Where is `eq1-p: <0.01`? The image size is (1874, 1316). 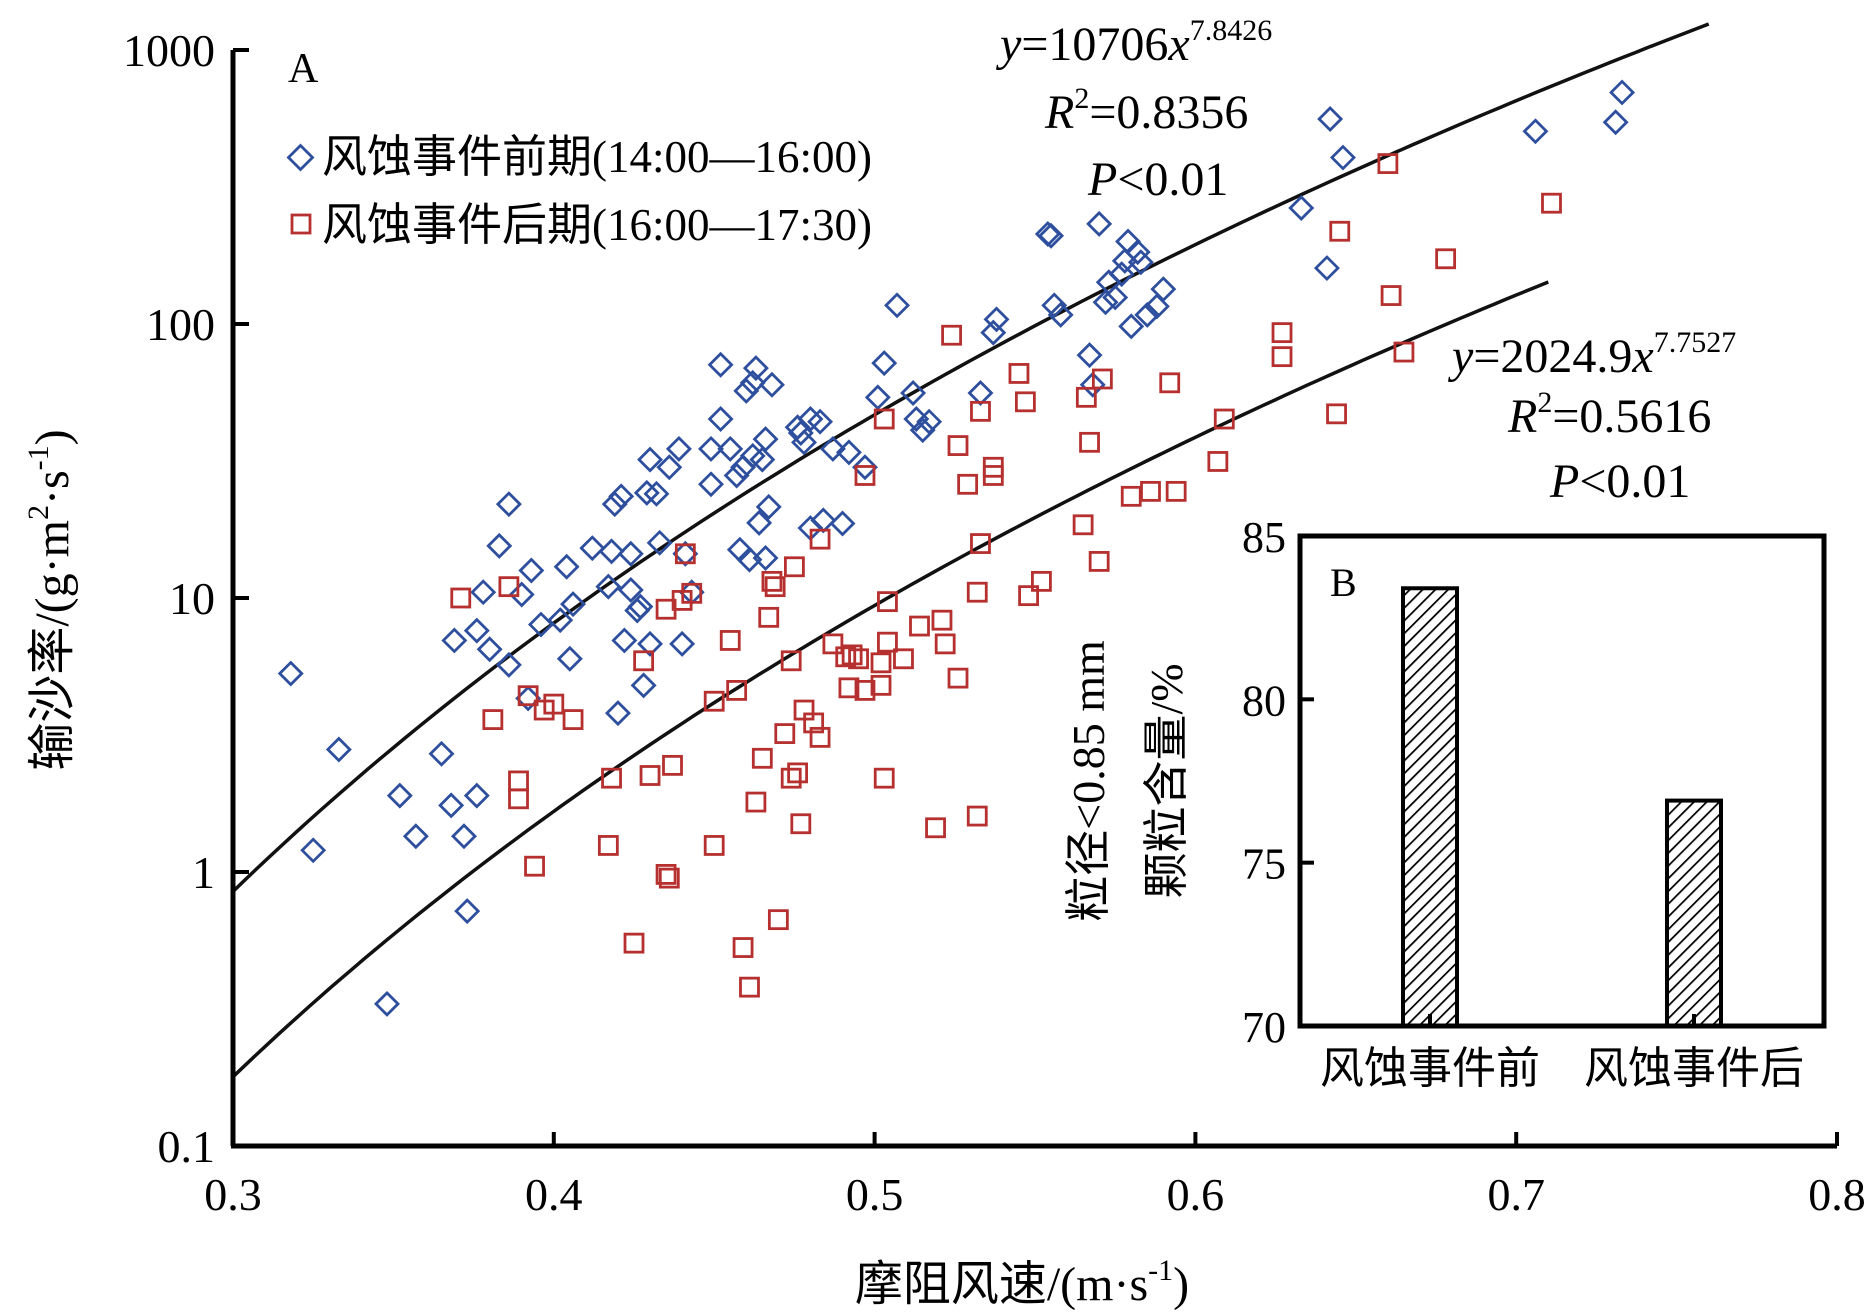 eq1-p: <0.01 is located at coordinates (1172, 179).